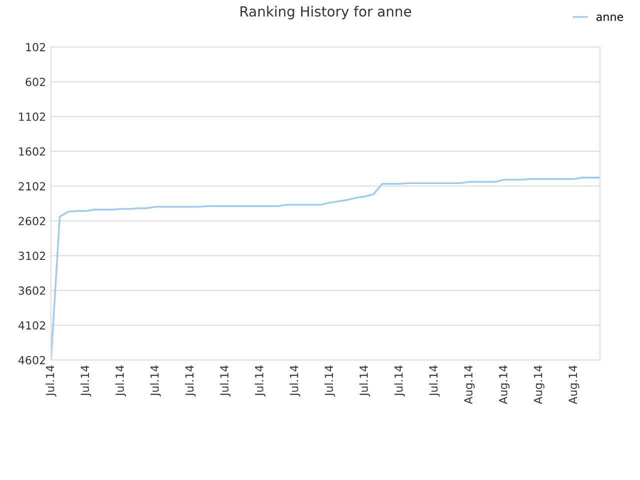 This screenshot has width=640, height=480. Describe the element at coordinates (32, 221) in the screenshot. I see `y-tick-label: 2602` at that location.